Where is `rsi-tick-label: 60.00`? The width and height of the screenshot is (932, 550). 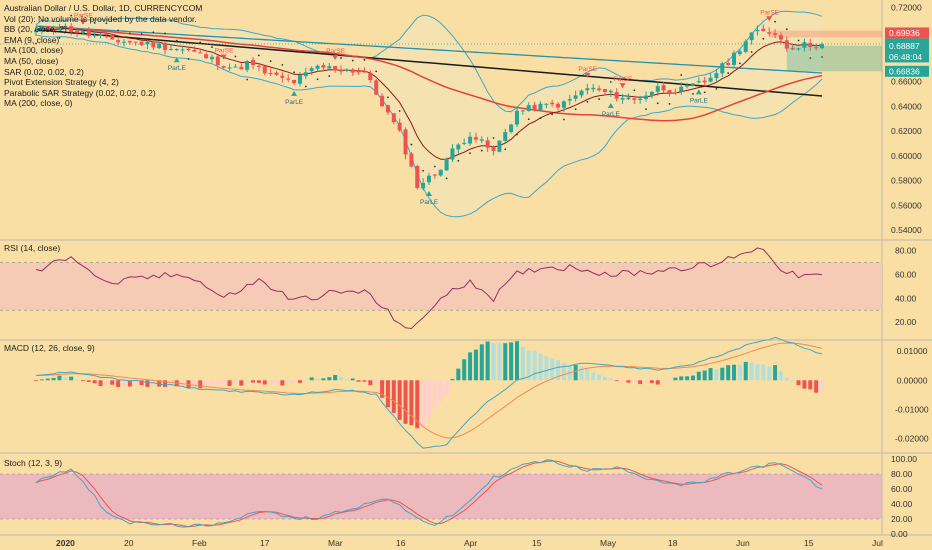 rsi-tick-label: 60.00 is located at coordinates (906, 274).